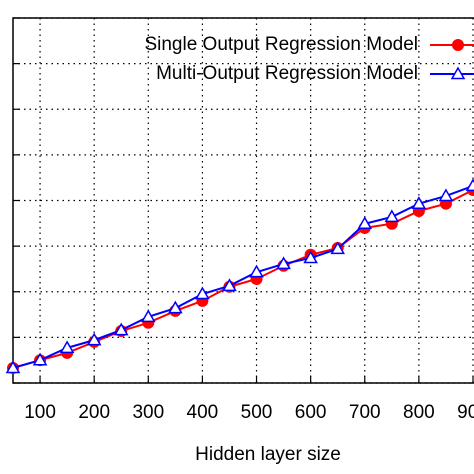 Image resolution: width=474 pixels, height=474 pixels. What do you see at coordinates (94, 412) in the screenshot?
I see `x-tick-label: 200` at bounding box center [94, 412].